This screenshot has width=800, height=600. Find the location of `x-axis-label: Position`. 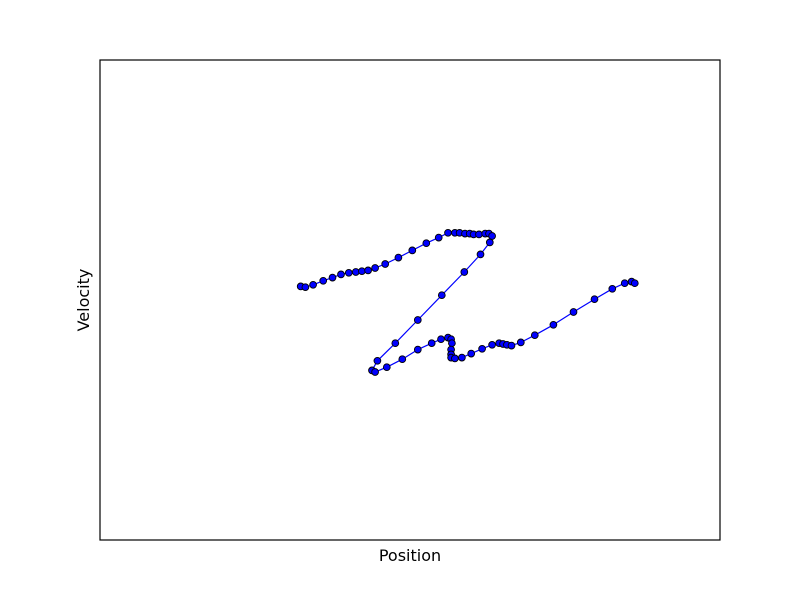

x-axis-label: Position is located at coordinates (410, 555).